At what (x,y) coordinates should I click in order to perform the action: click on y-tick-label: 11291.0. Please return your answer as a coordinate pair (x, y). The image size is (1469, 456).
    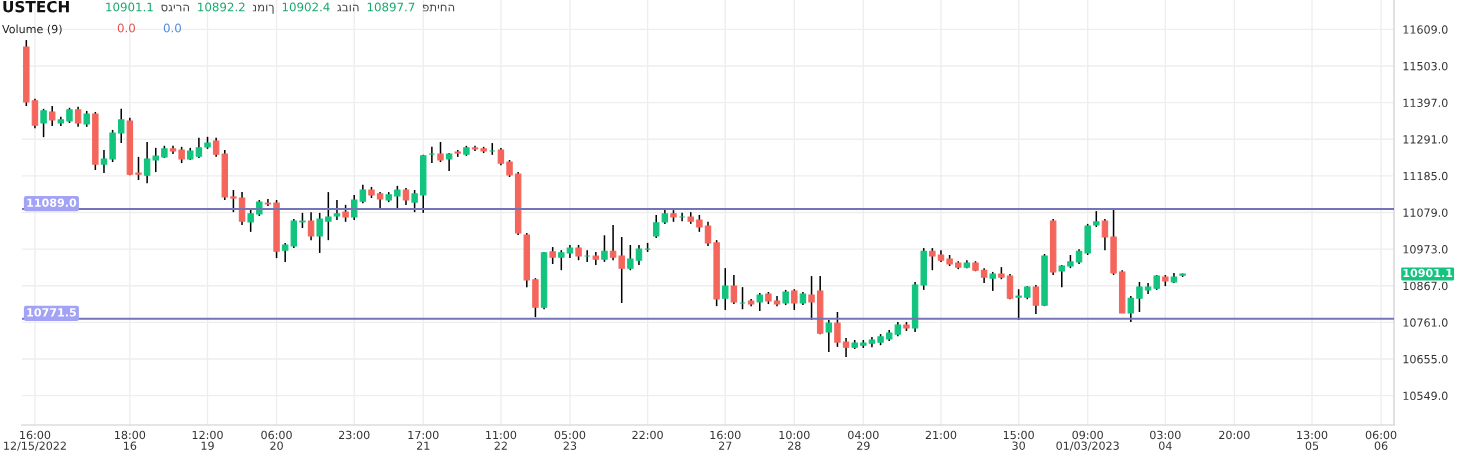
    Looking at the image, I should click on (1425, 139).